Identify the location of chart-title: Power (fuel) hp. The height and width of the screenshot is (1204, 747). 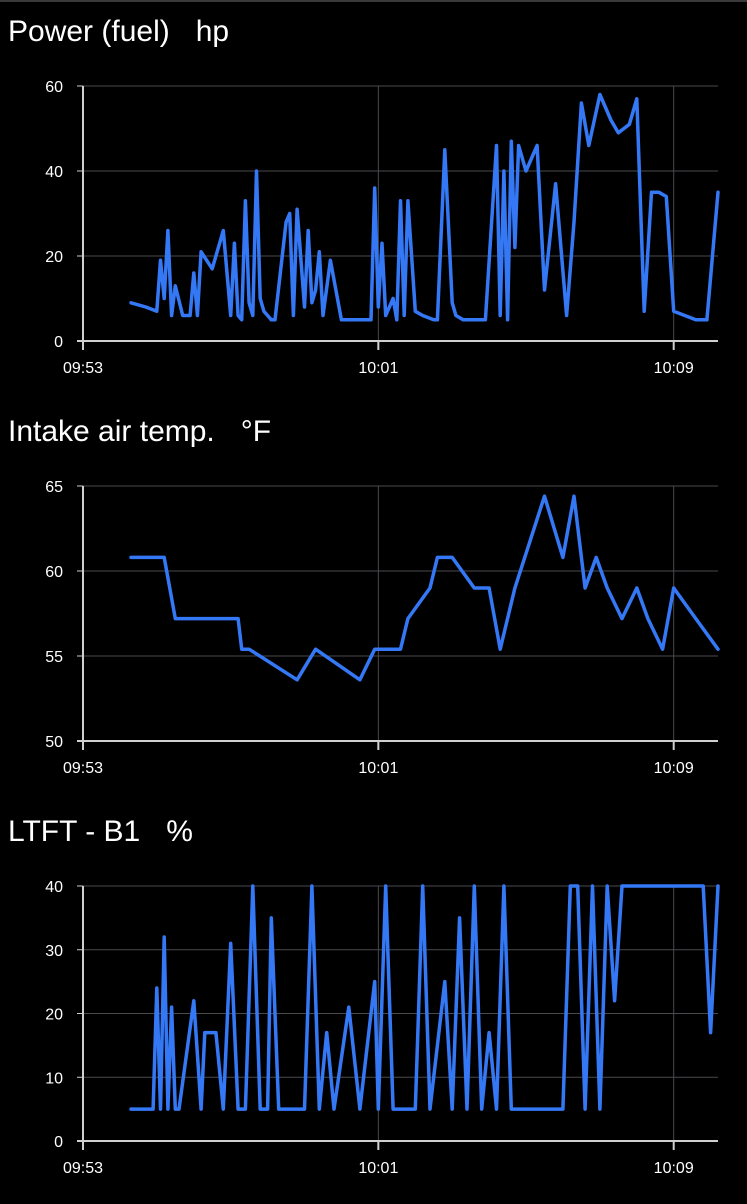
(118, 32).